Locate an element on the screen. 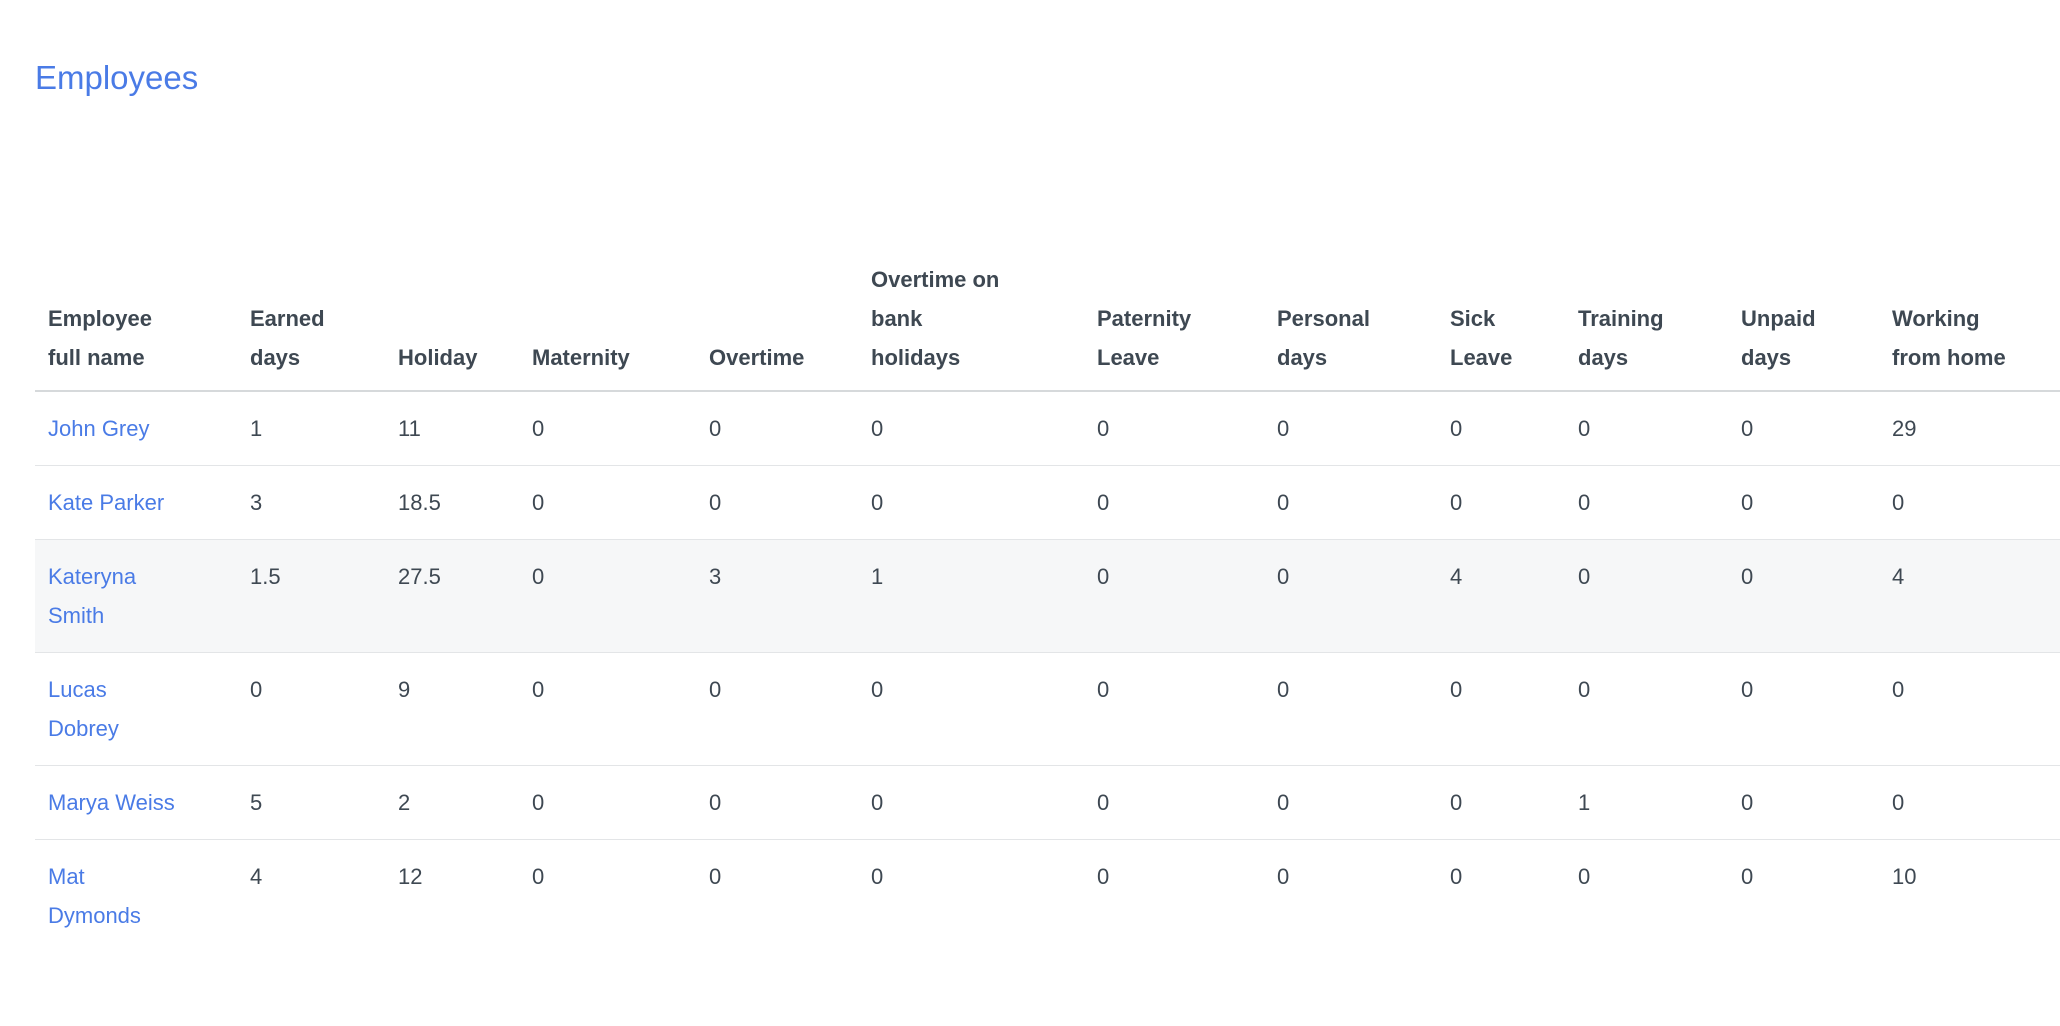 The height and width of the screenshot is (1026, 2060). column-header-maternity: Maternity is located at coordinates (607, 326).